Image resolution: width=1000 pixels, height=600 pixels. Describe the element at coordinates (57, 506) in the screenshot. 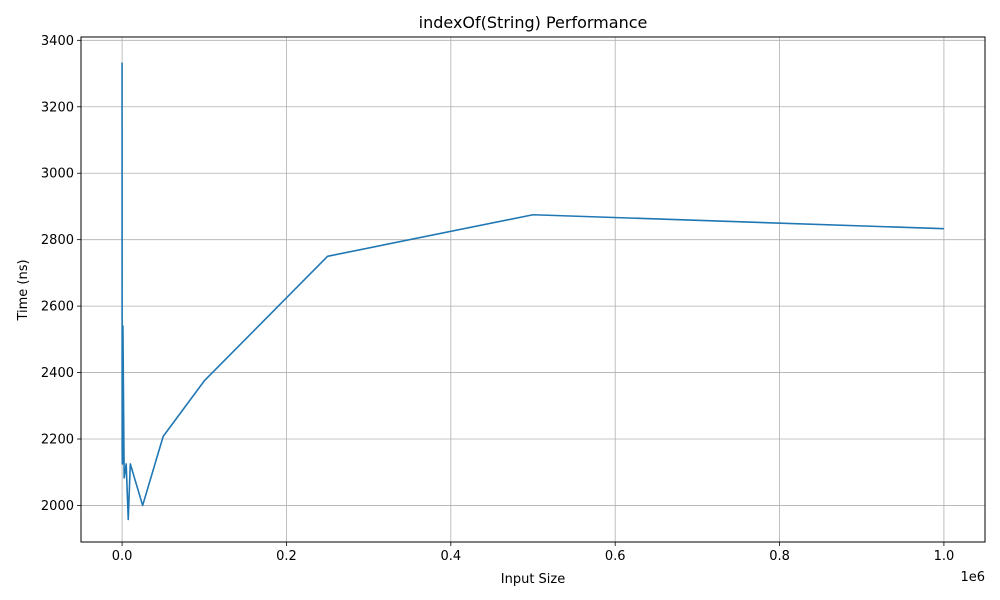

I see `y-tick-label: 2000` at that location.